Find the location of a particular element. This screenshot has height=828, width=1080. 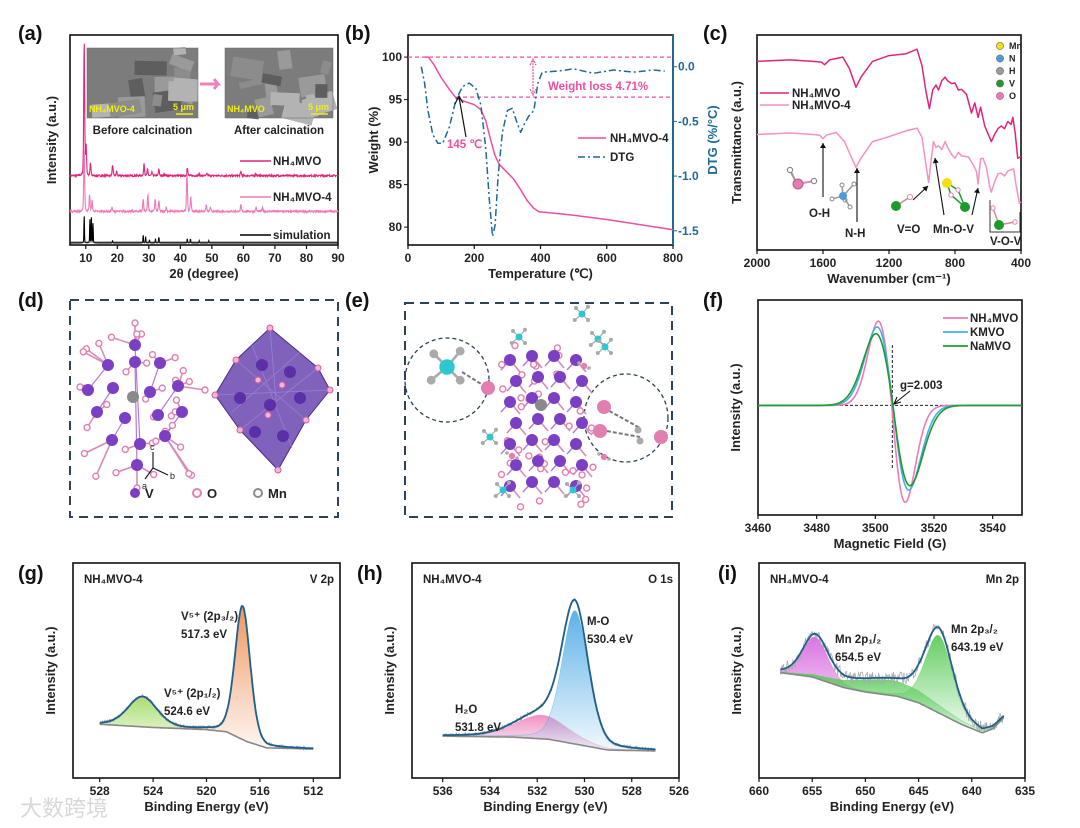

vanadium-polyhedra is located at coordinates (272, 399).